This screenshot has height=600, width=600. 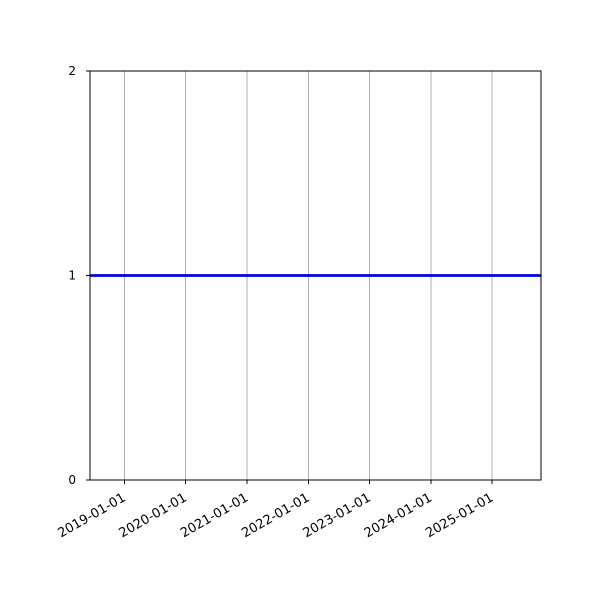 I want to click on y-tick-label: 2, so click(x=72, y=71).